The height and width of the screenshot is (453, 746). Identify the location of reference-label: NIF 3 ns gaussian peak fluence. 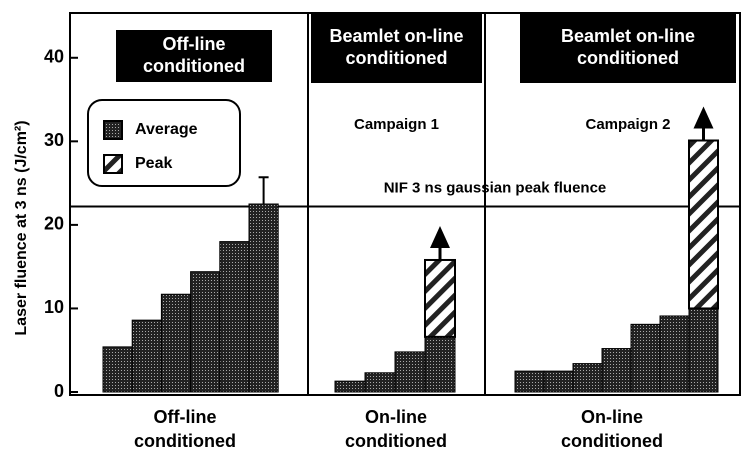
(495, 187).